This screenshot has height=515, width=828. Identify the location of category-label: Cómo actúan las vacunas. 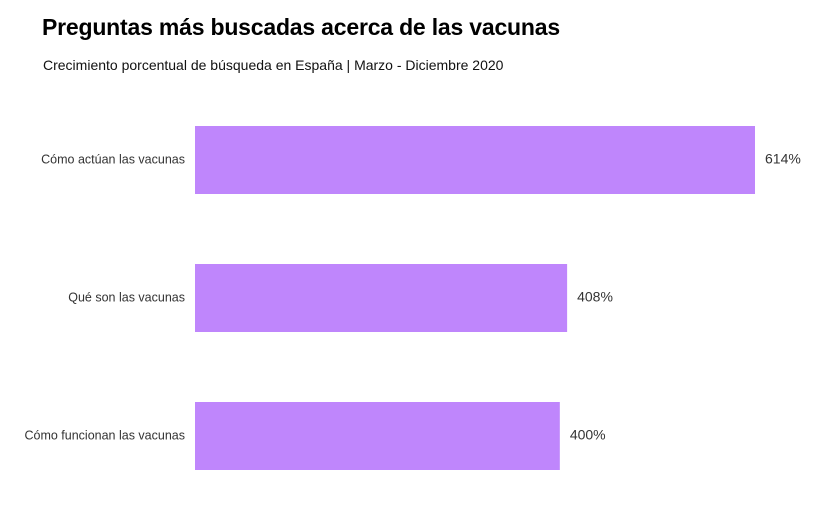
(113, 159).